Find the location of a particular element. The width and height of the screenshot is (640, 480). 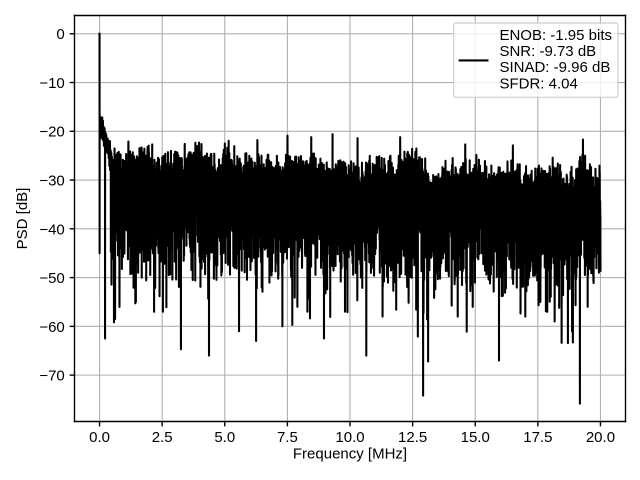

svg-text: −50 is located at coordinates (51, 278).